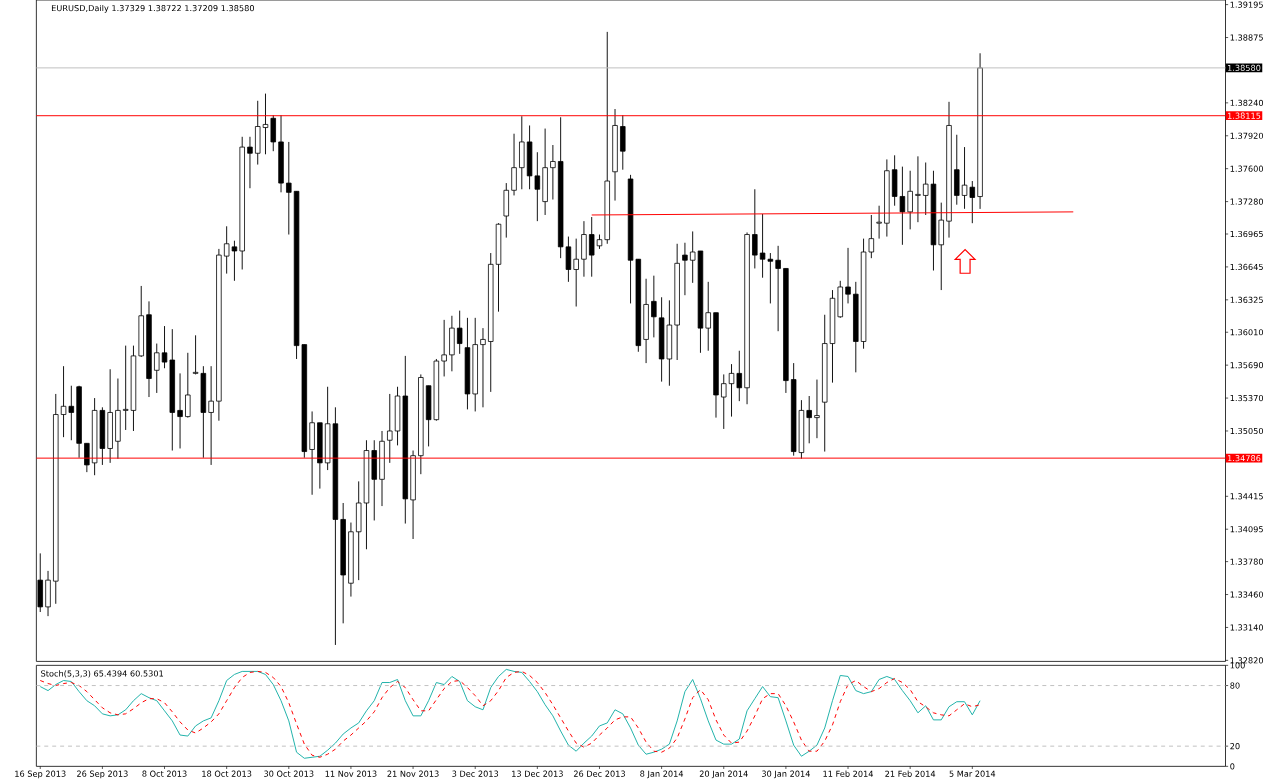  What do you see at coordinates (1247, 431) in the screenshot?
I see `y-tick-label: 1.35050` at bounding box center [1247, 431].